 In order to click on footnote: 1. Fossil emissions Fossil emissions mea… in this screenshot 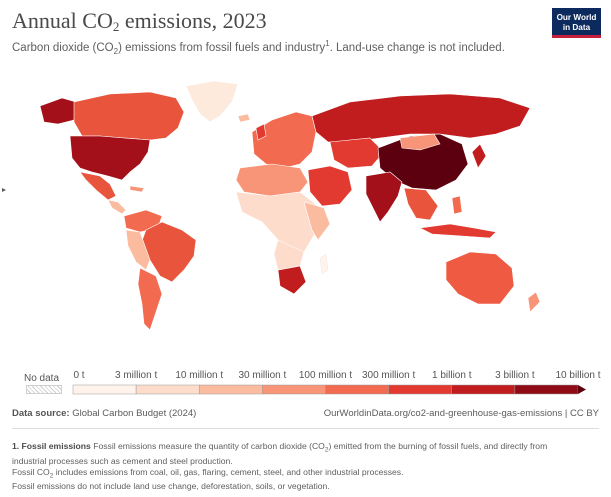, I will do `click(307, 466)`.